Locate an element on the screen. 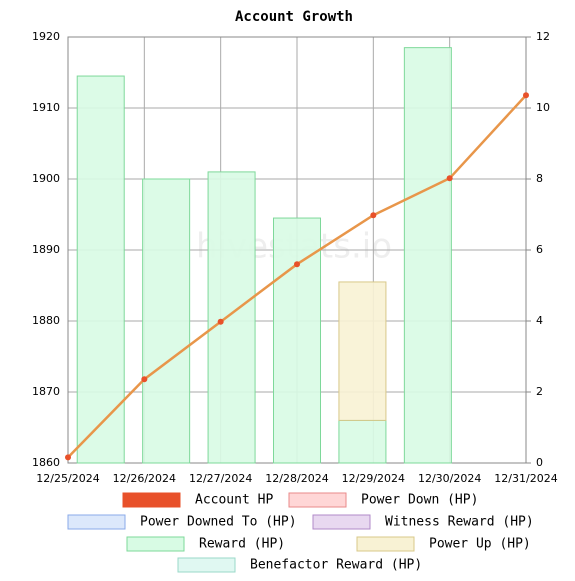 The image size is (575, 581). y-tick-label: 1920 is located at coordinates (46, 36).